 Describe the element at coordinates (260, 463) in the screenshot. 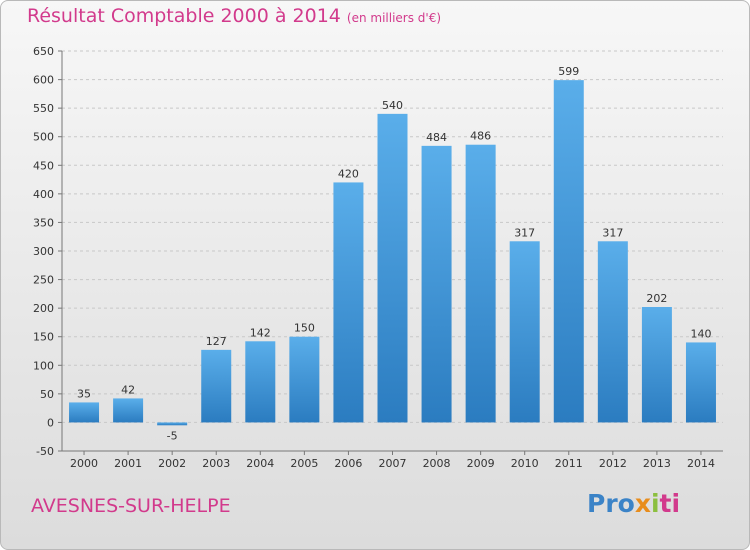

I see `x-tick-label: 2004` at that location.